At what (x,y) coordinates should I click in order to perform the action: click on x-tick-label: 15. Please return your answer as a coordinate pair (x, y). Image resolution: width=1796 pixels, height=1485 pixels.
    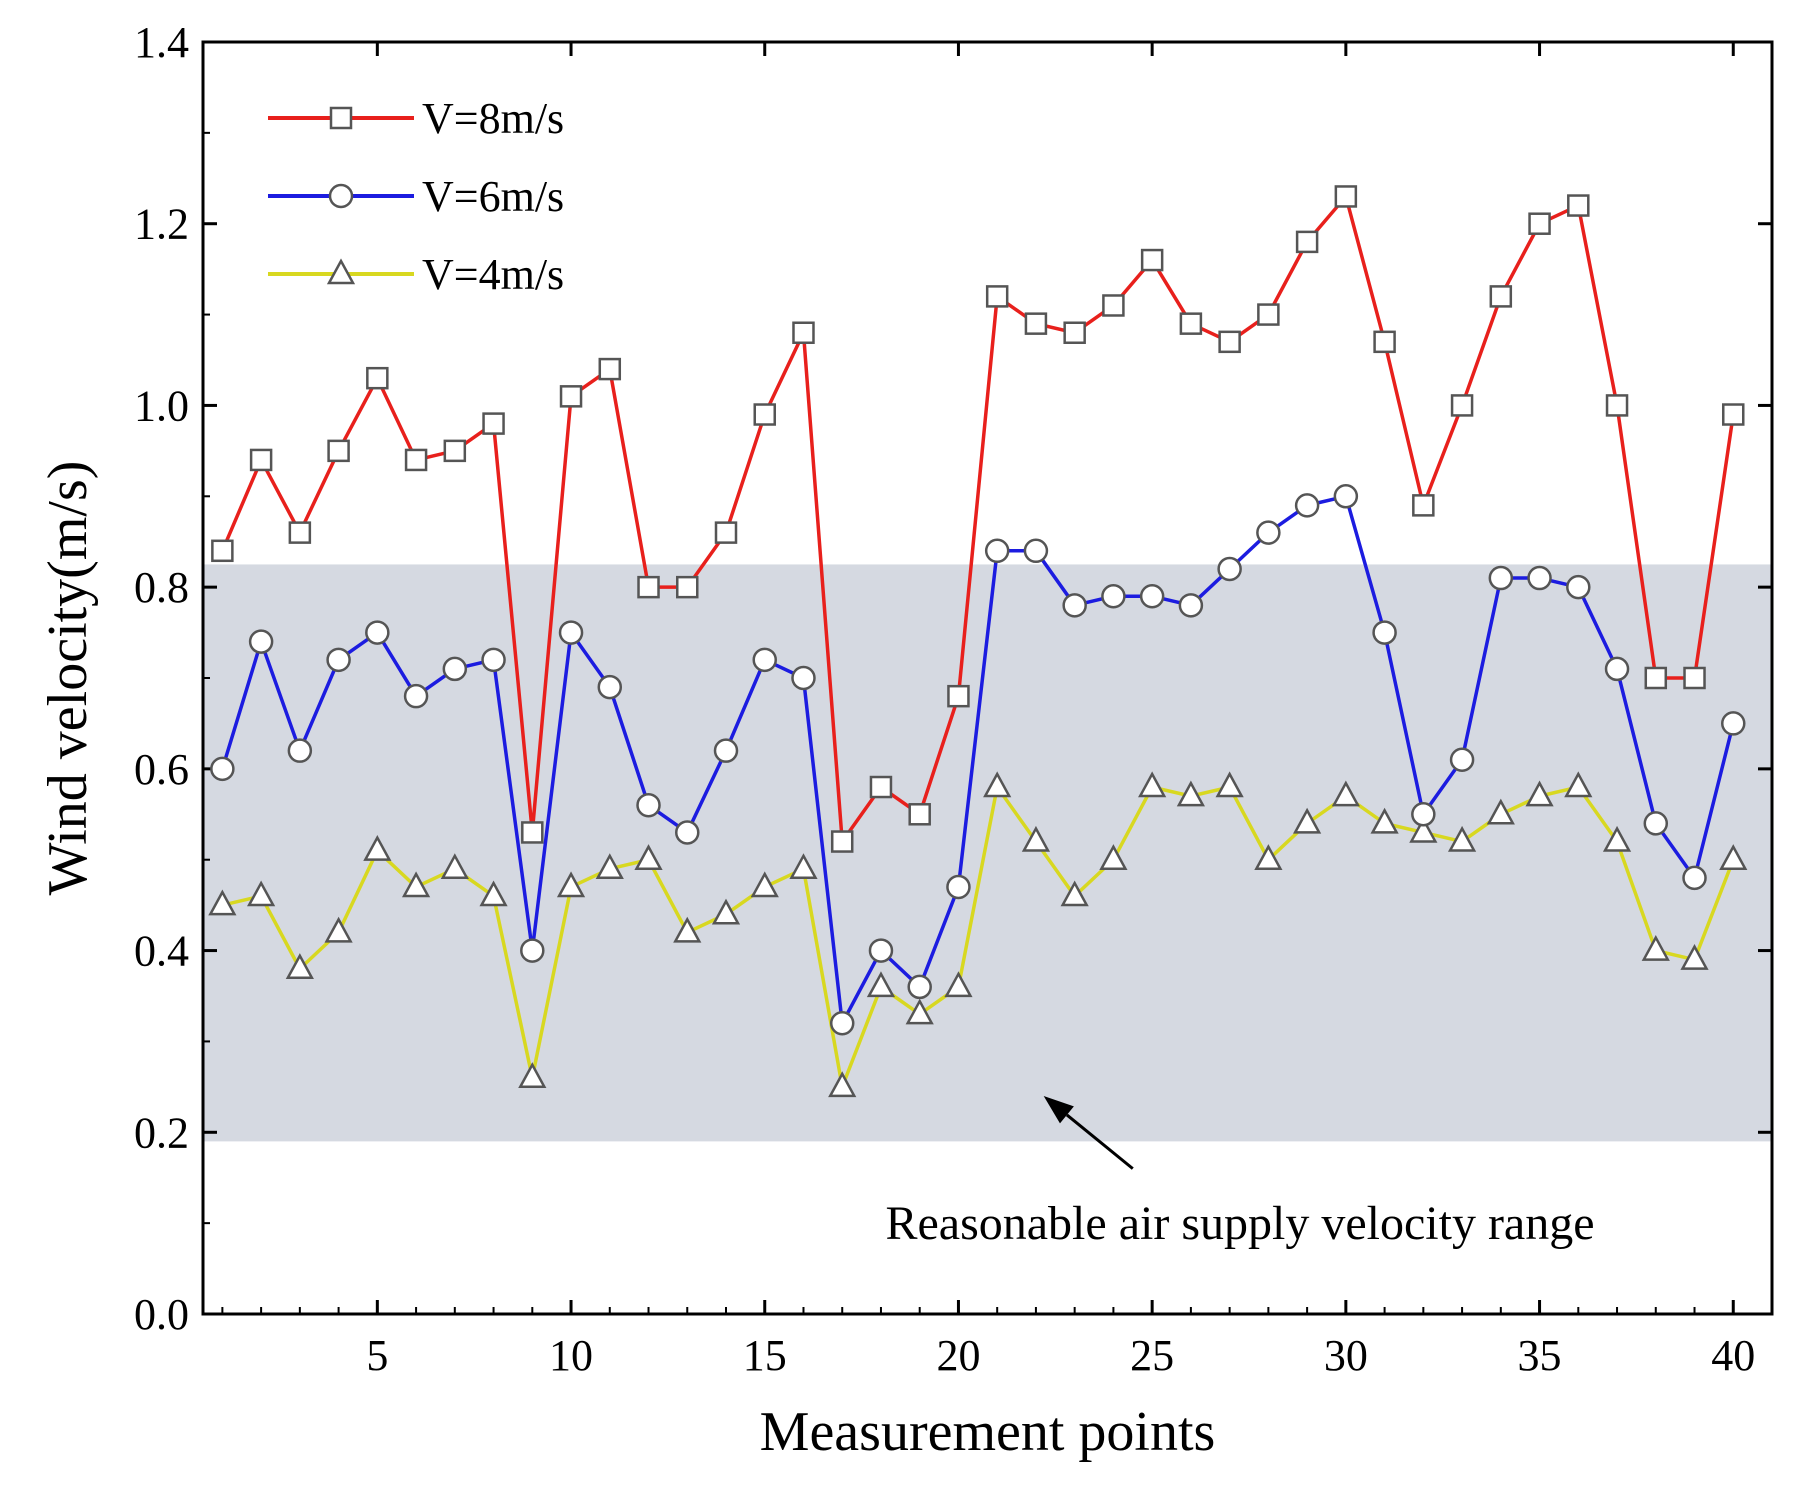
    Looking at the image, I should click on (765, 1355).